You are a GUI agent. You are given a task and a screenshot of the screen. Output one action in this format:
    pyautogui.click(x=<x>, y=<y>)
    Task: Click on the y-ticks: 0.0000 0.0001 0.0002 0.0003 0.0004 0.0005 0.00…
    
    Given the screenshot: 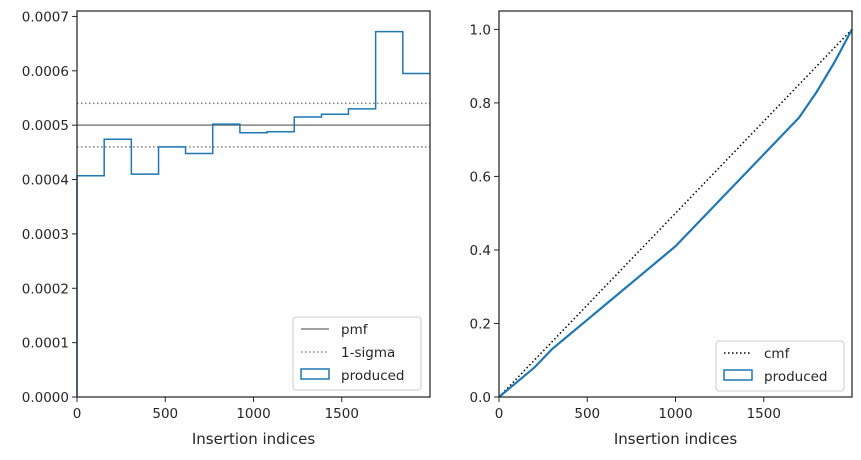 What is the action you would take?
    pyautogui.click(x=49, y=207)
    